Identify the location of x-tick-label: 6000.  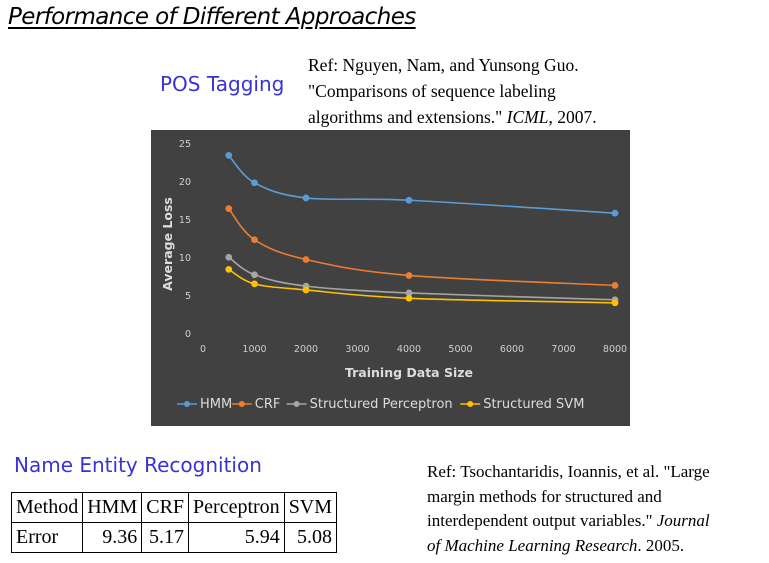
(512, 349).